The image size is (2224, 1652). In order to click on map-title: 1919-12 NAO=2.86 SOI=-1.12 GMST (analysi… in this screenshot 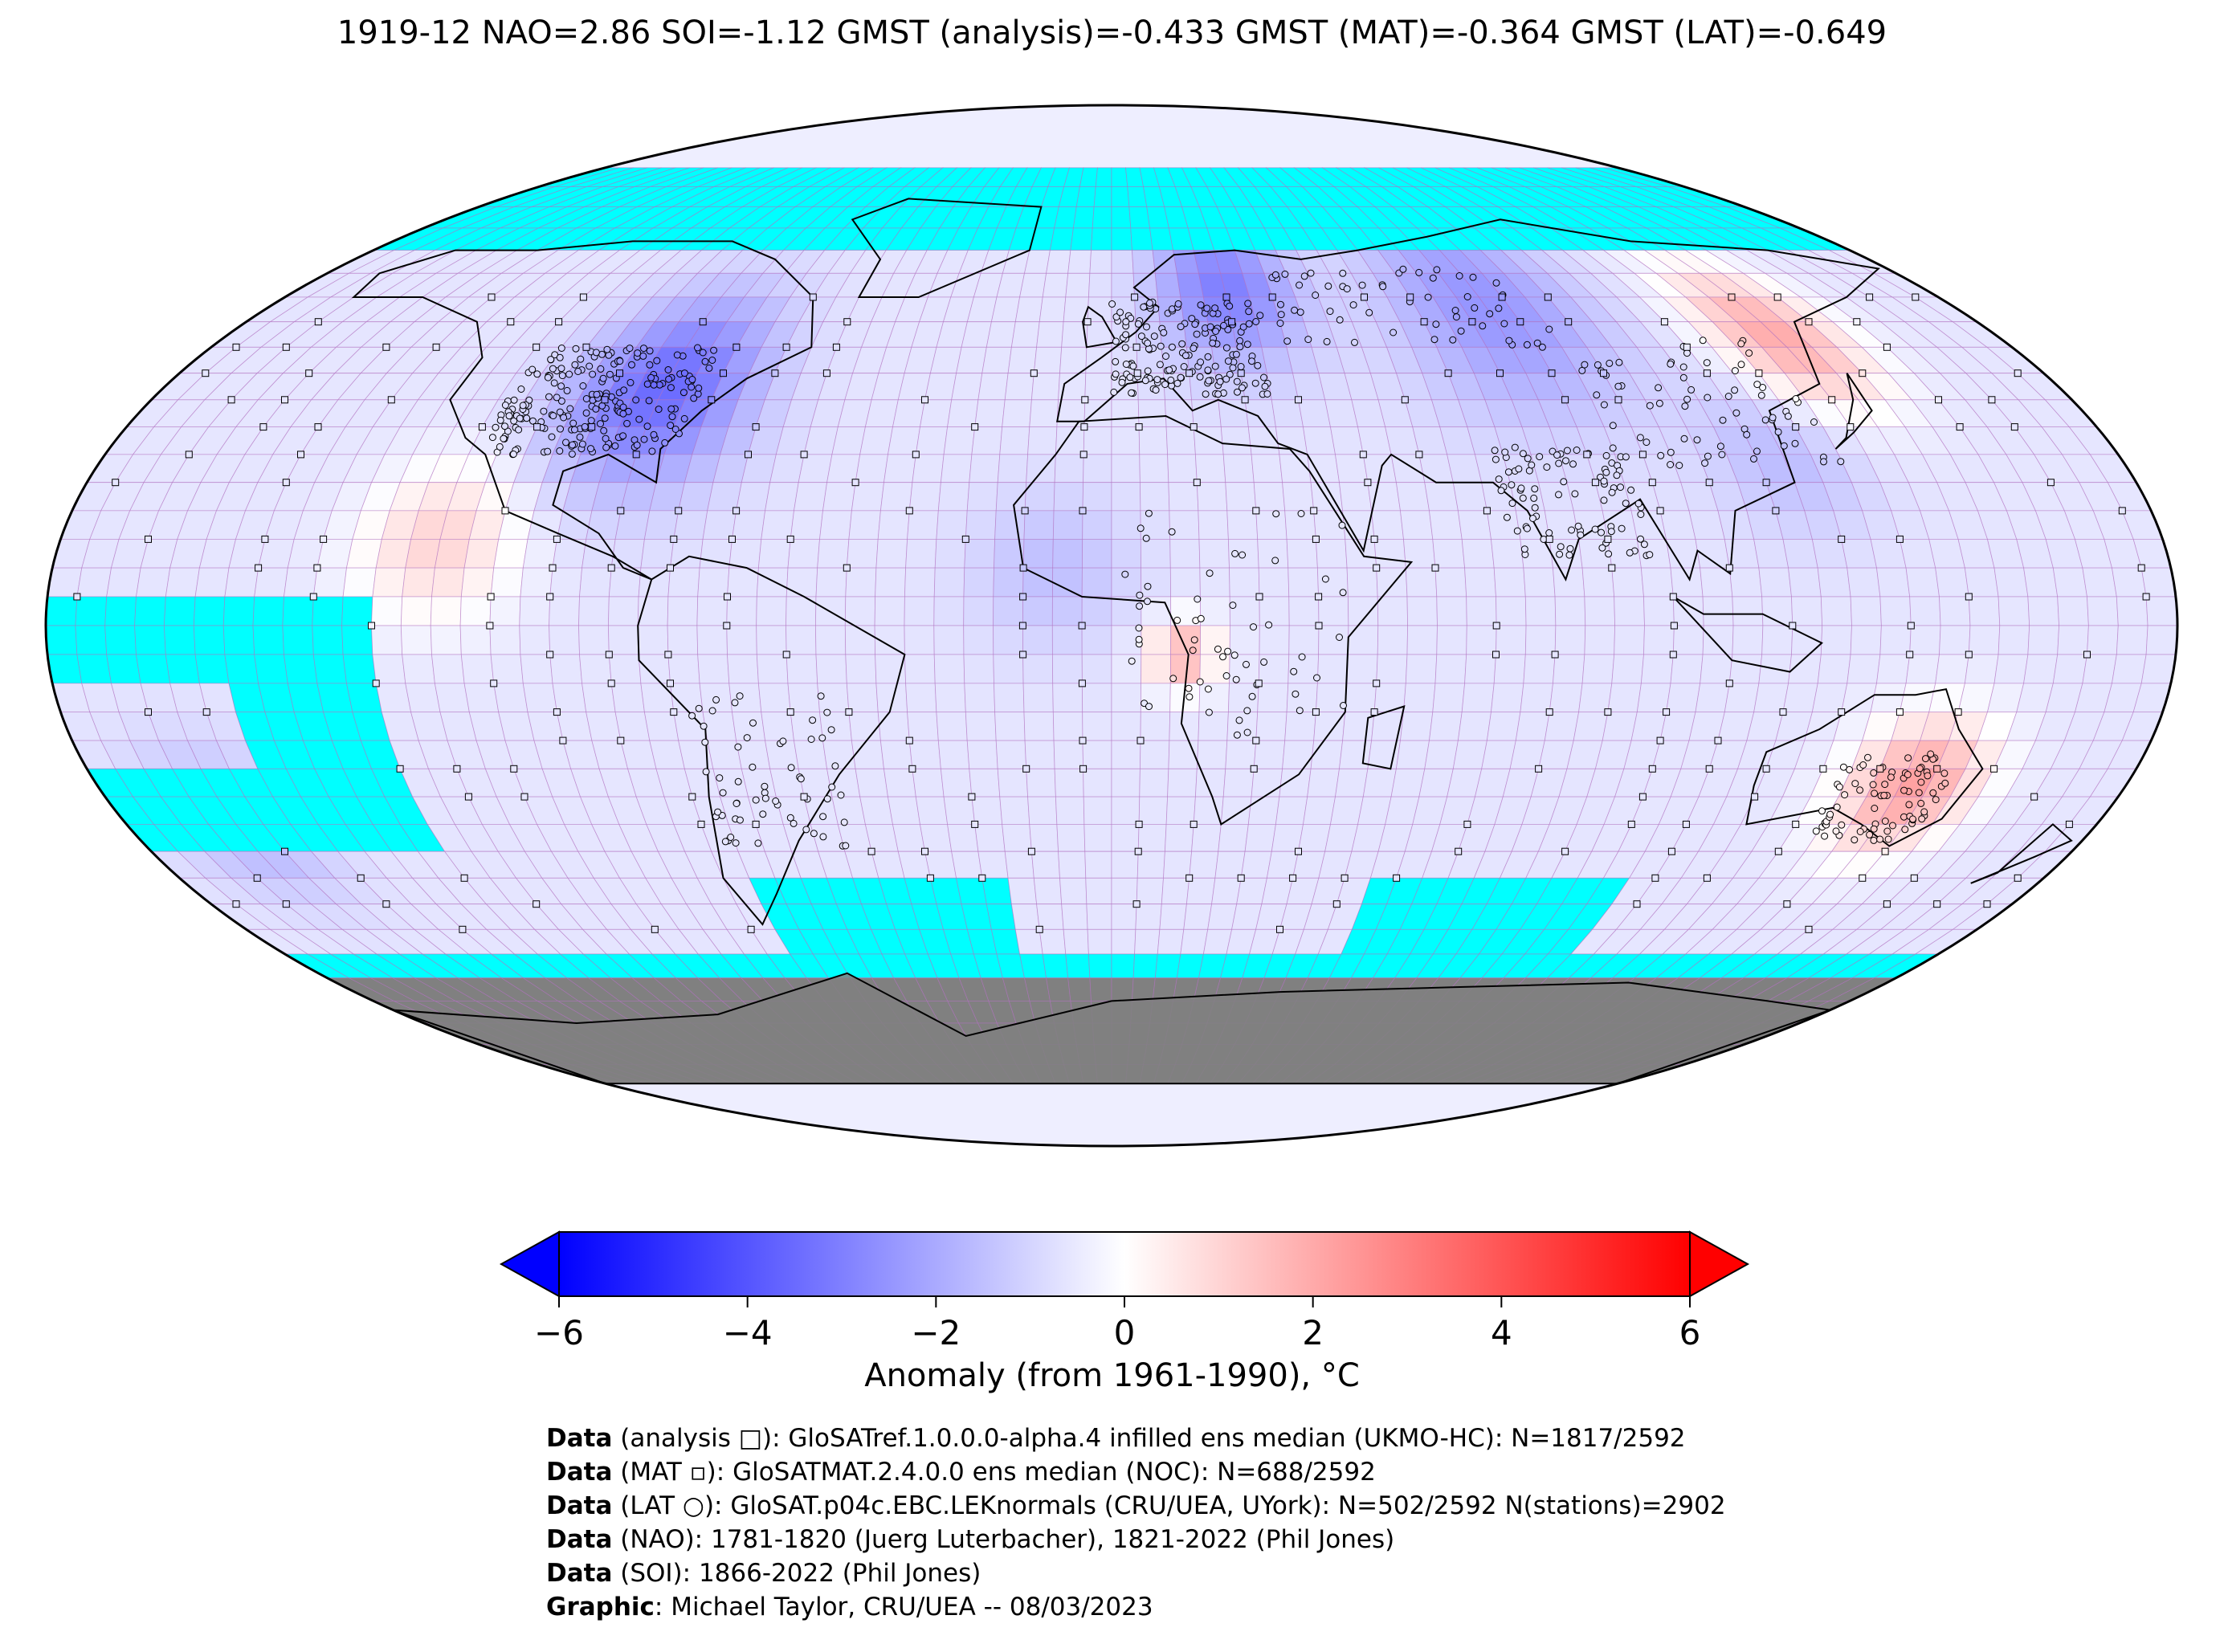, I will do `click(1112, 32)`.